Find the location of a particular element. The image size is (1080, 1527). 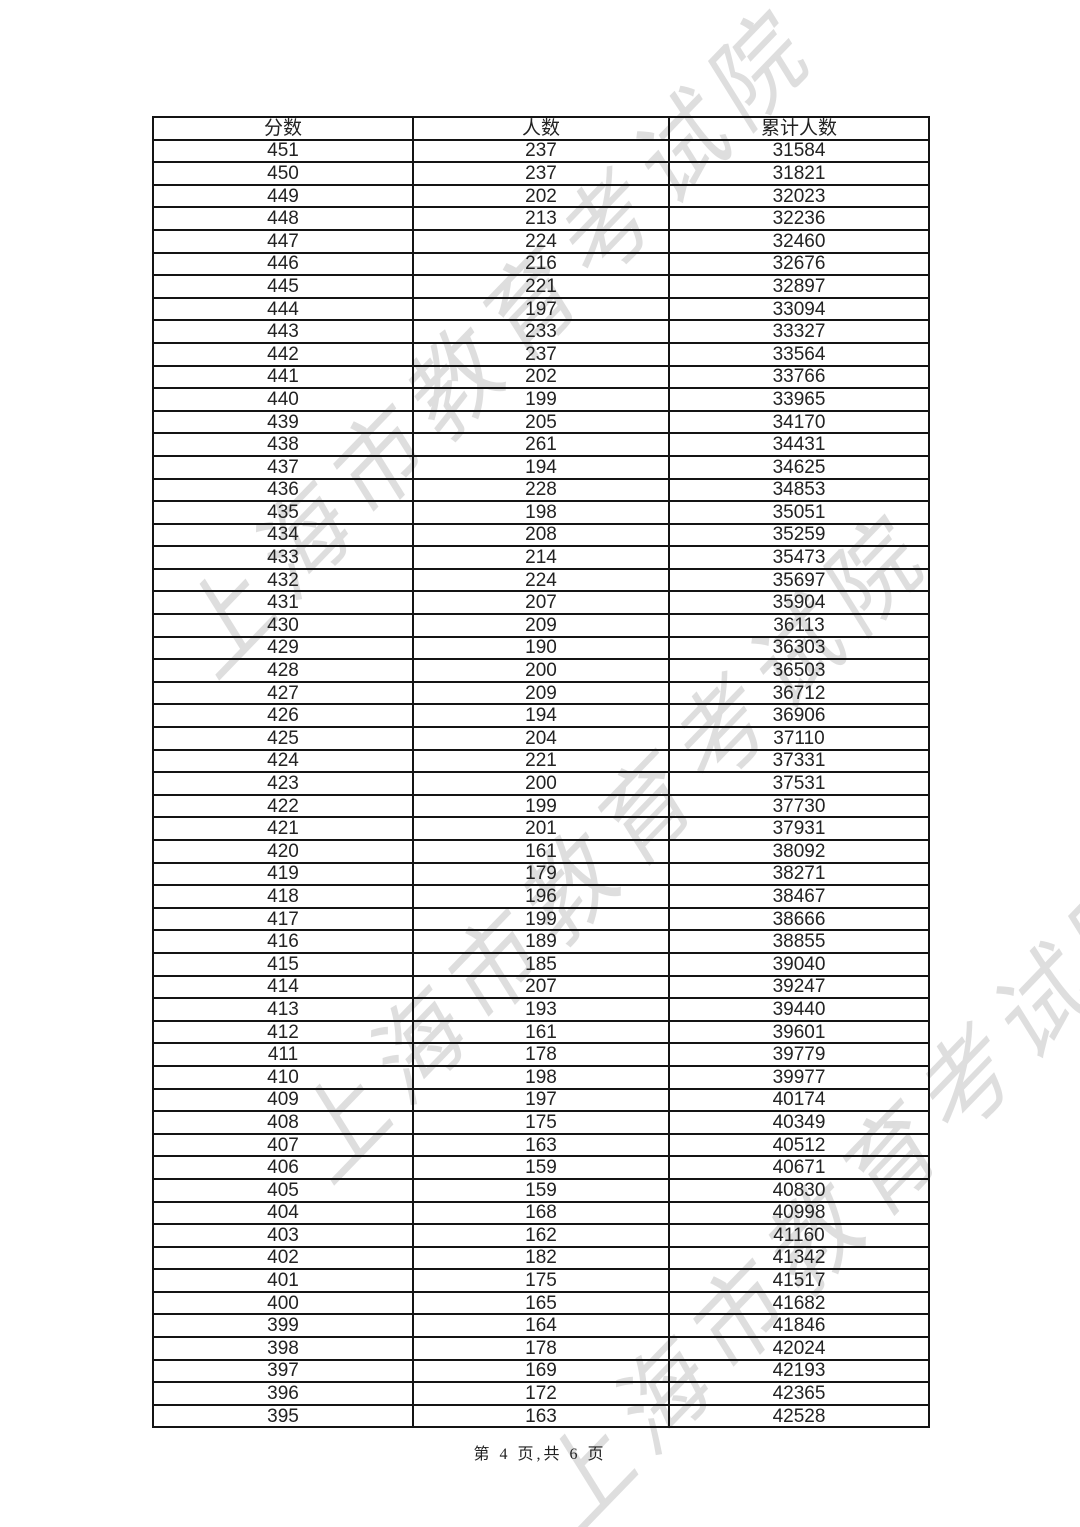

table-row: 451 237 31584 is located at coordinates (541, 151).